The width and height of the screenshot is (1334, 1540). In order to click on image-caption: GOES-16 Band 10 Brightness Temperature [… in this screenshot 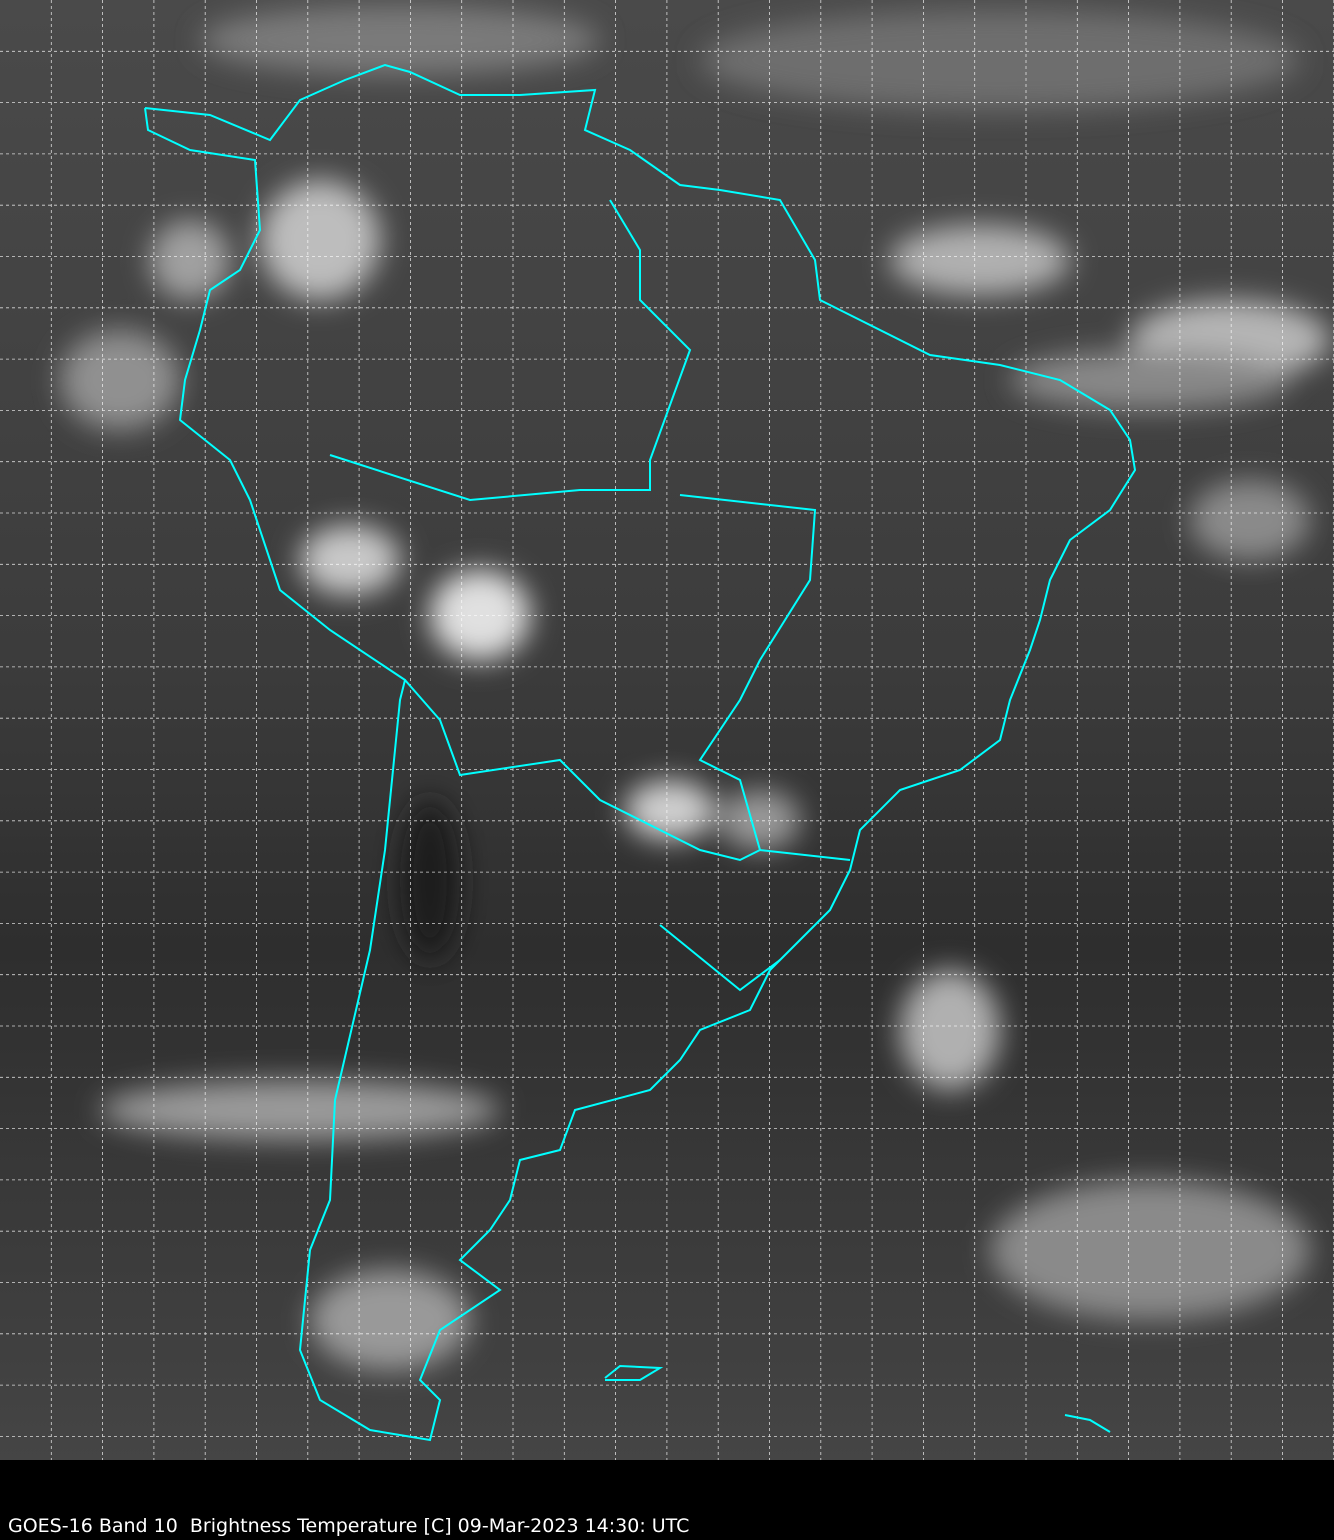, I will do `click(349, 1526)`.